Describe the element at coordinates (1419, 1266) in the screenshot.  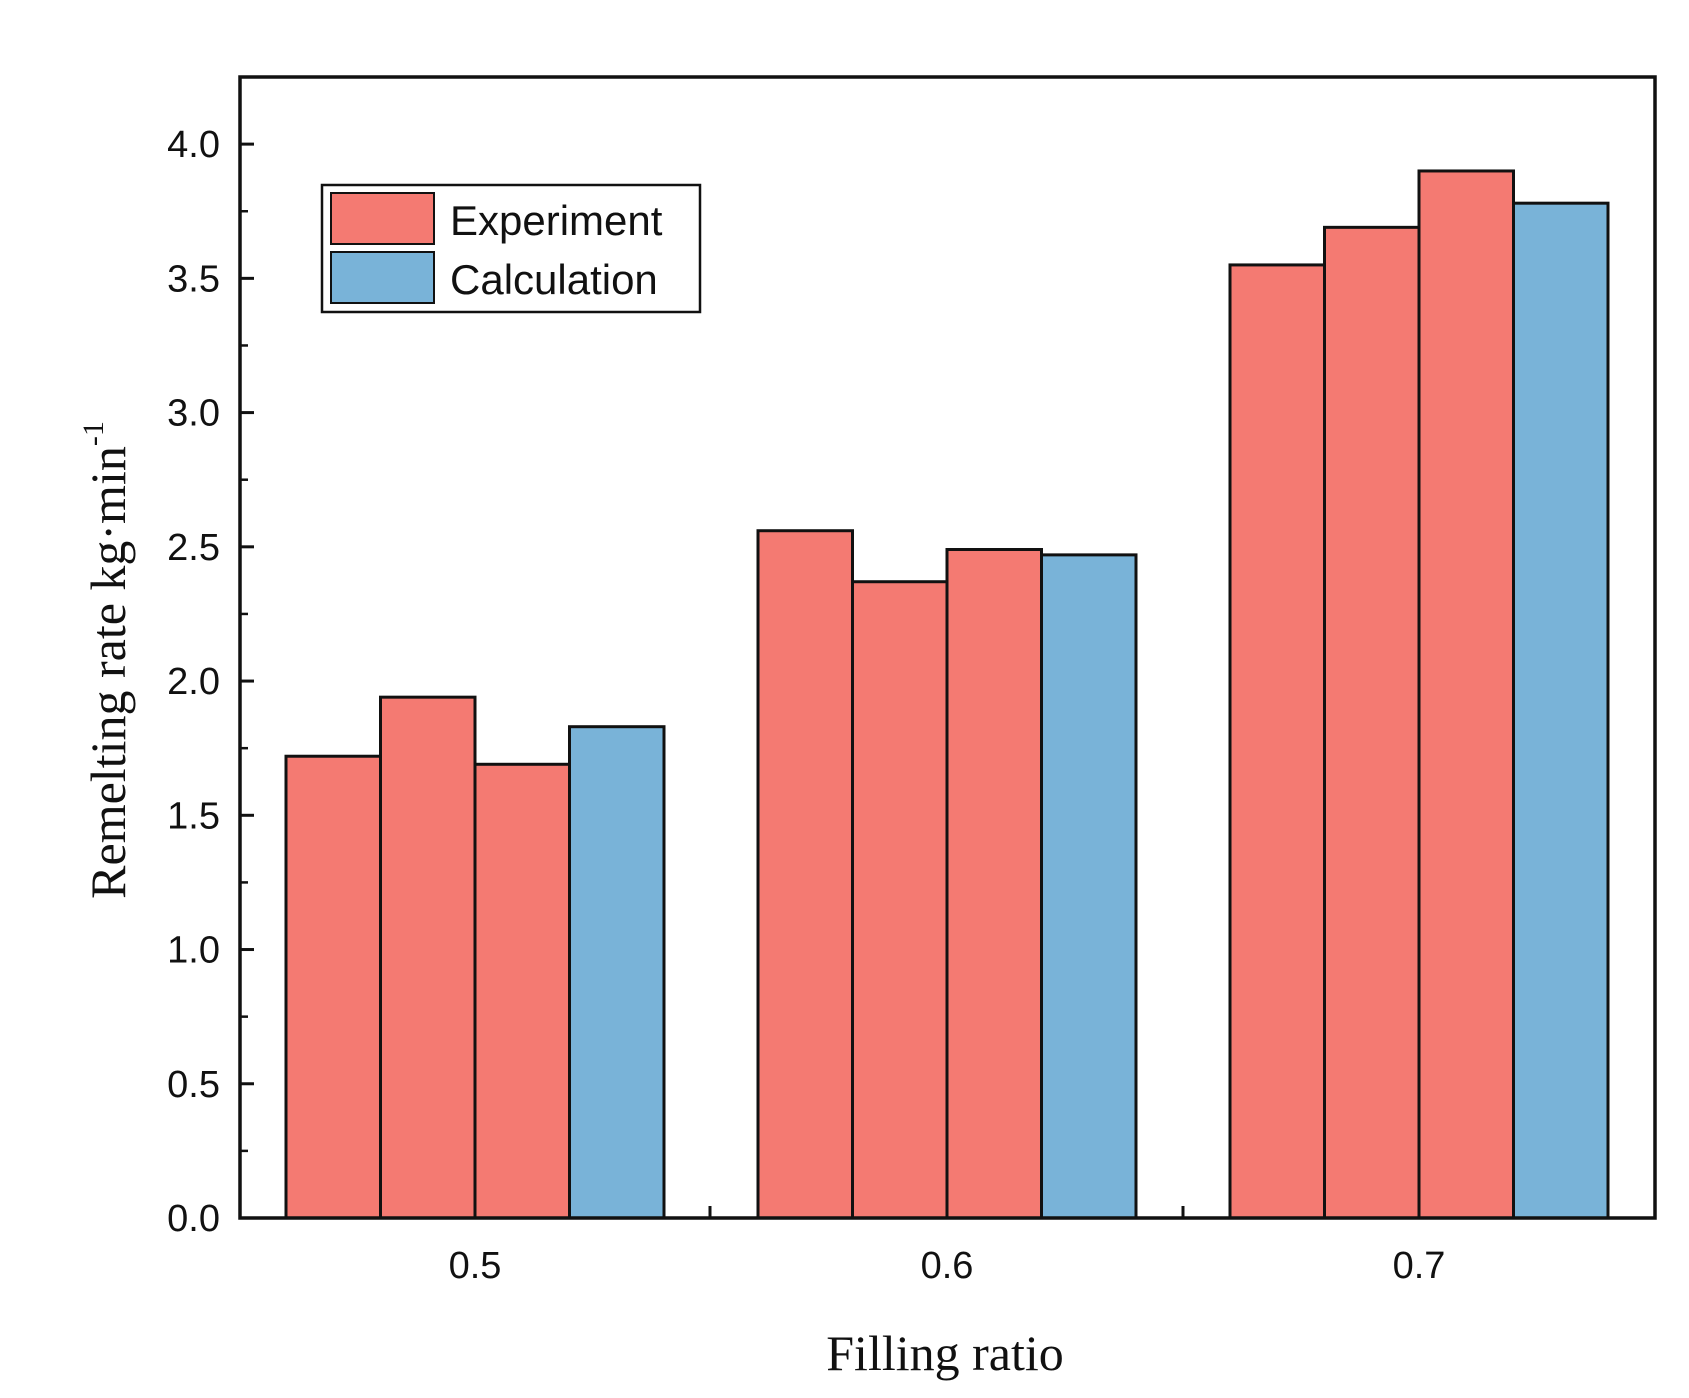
I see `x-tick-label: 0.7` at that location.